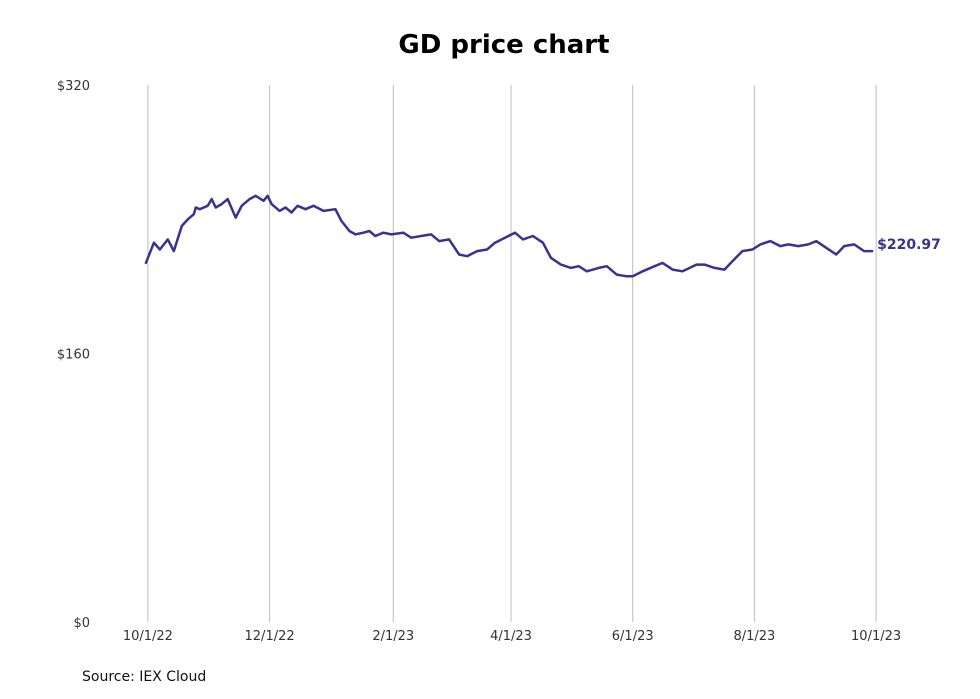 The image size is (980, 699). I want to click on price-line, so click(509, 236).